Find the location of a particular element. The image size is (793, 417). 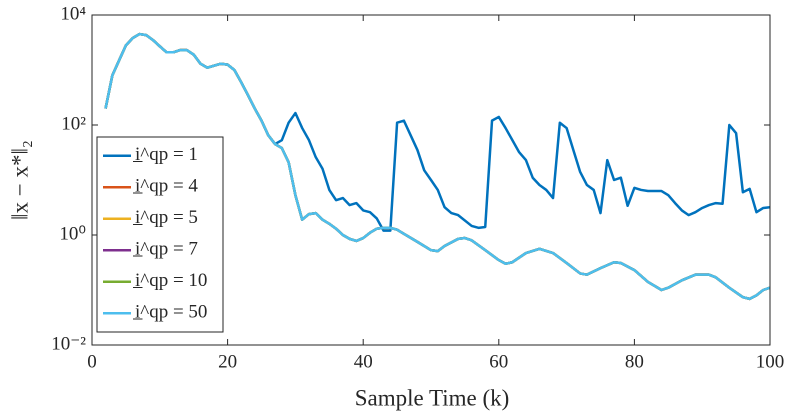

x-axis-label: Sample Time (k) is located at coordinates (432, 397).